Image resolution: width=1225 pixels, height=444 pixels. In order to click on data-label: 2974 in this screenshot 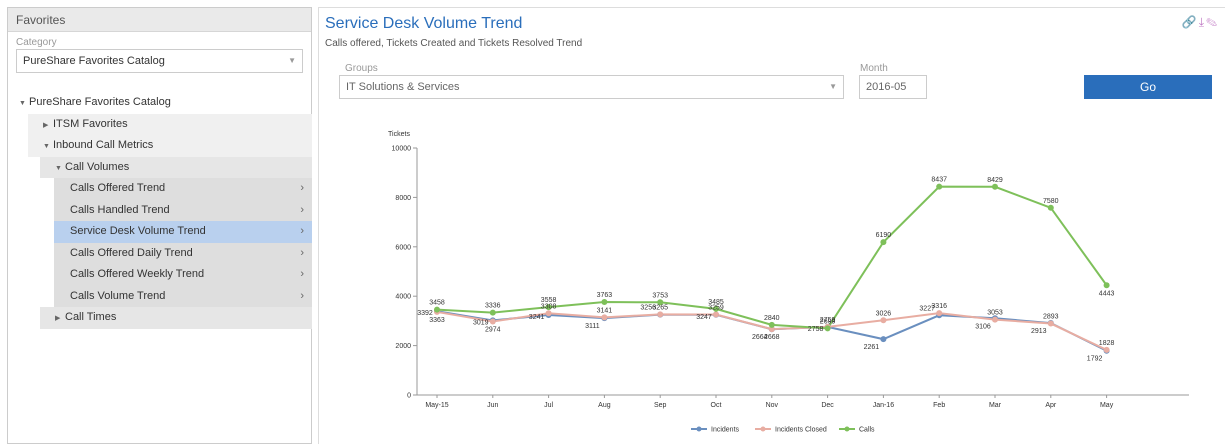, I will do `click(493, 330)`.